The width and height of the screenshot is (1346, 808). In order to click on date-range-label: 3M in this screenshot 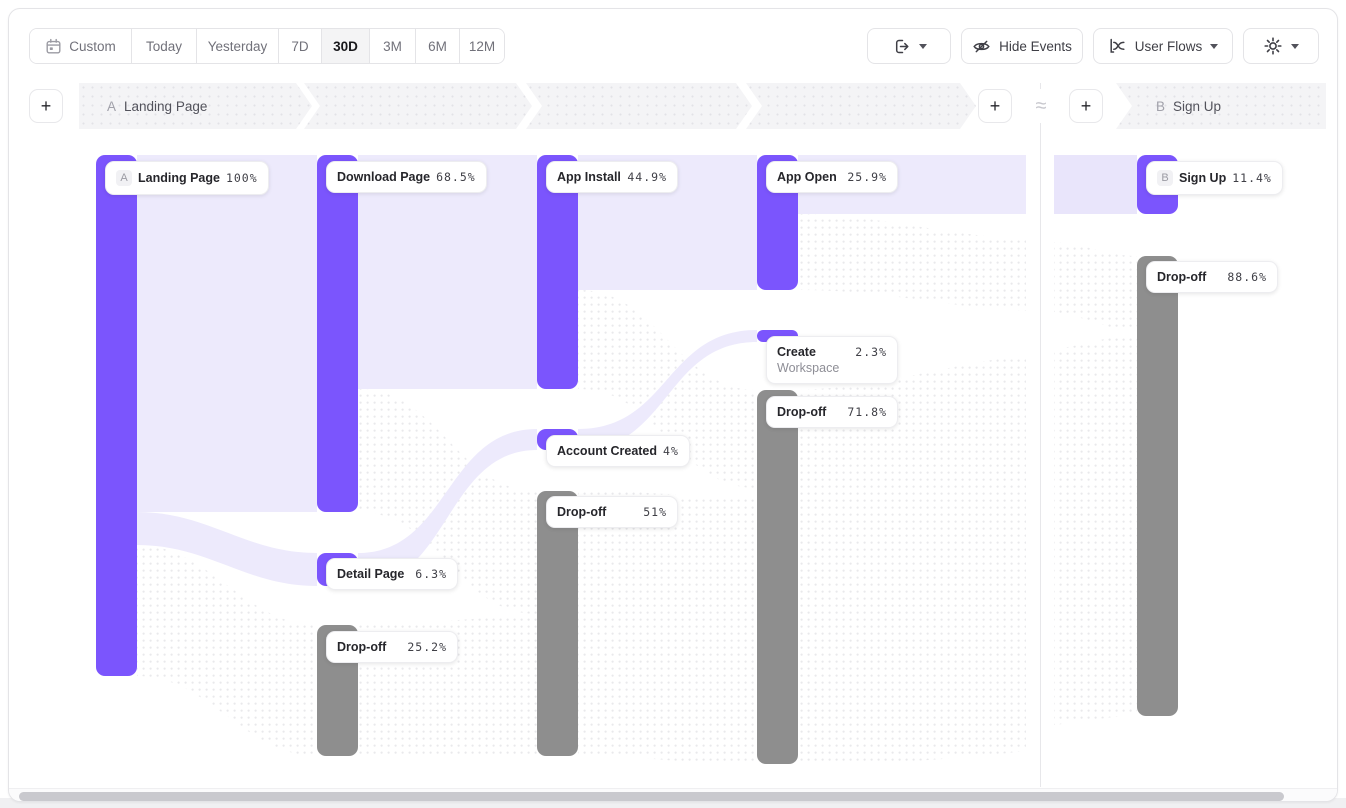, I will do `click(392, 46)`.